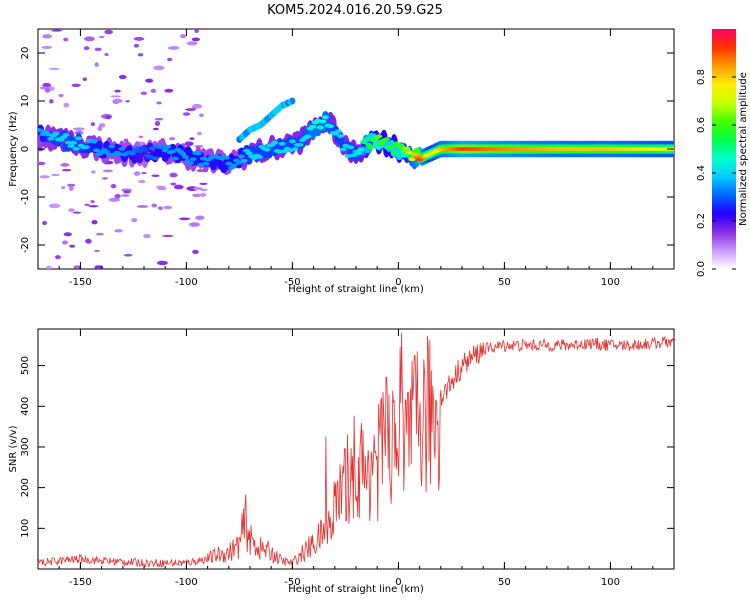  I want to click on snr-x-tick-label: -100, so click(186, 582).